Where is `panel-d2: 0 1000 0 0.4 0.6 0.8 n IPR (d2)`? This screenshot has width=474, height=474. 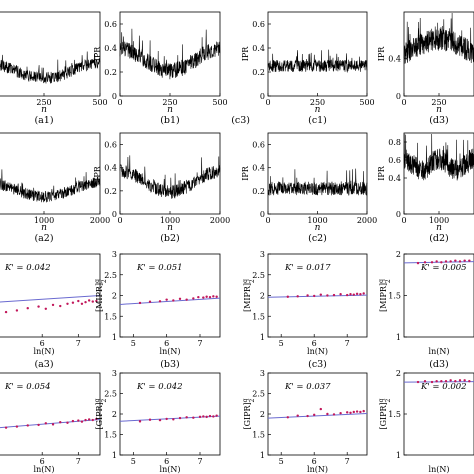 panel-d2: 0 1000 0 0.4 0.6 0.8 n IPR (d2) is located at coordinates (425, 188).